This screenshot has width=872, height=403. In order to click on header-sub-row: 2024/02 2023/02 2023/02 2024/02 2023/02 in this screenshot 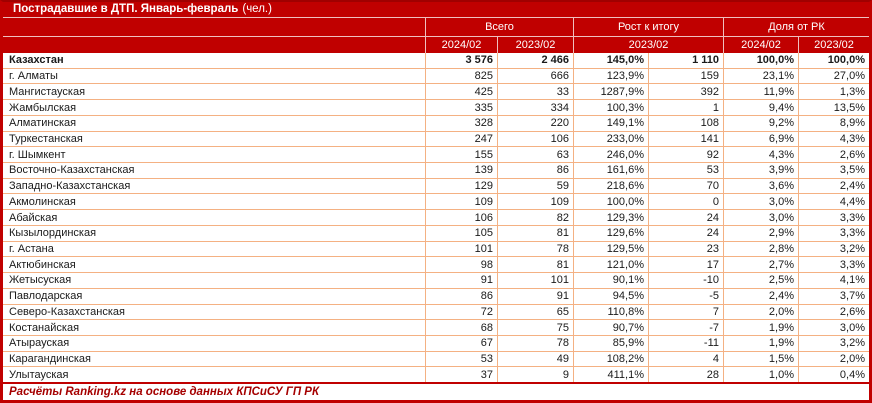, I will do `click(436, 45)`.